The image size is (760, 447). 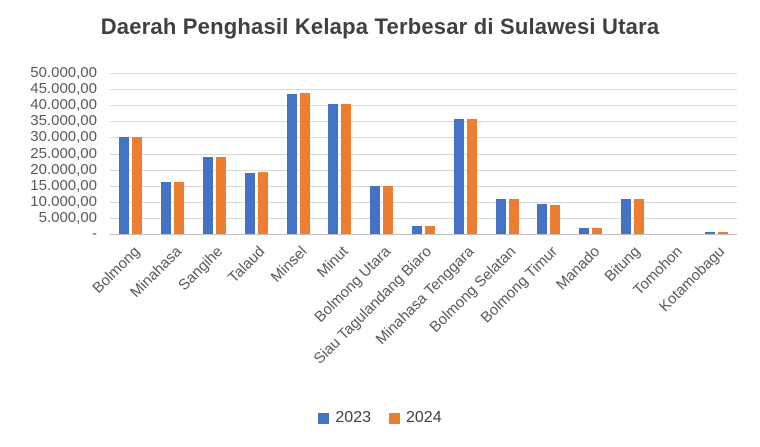 I want to click on bar-2023-bolmong-selatan, so click(x=501, y=216).